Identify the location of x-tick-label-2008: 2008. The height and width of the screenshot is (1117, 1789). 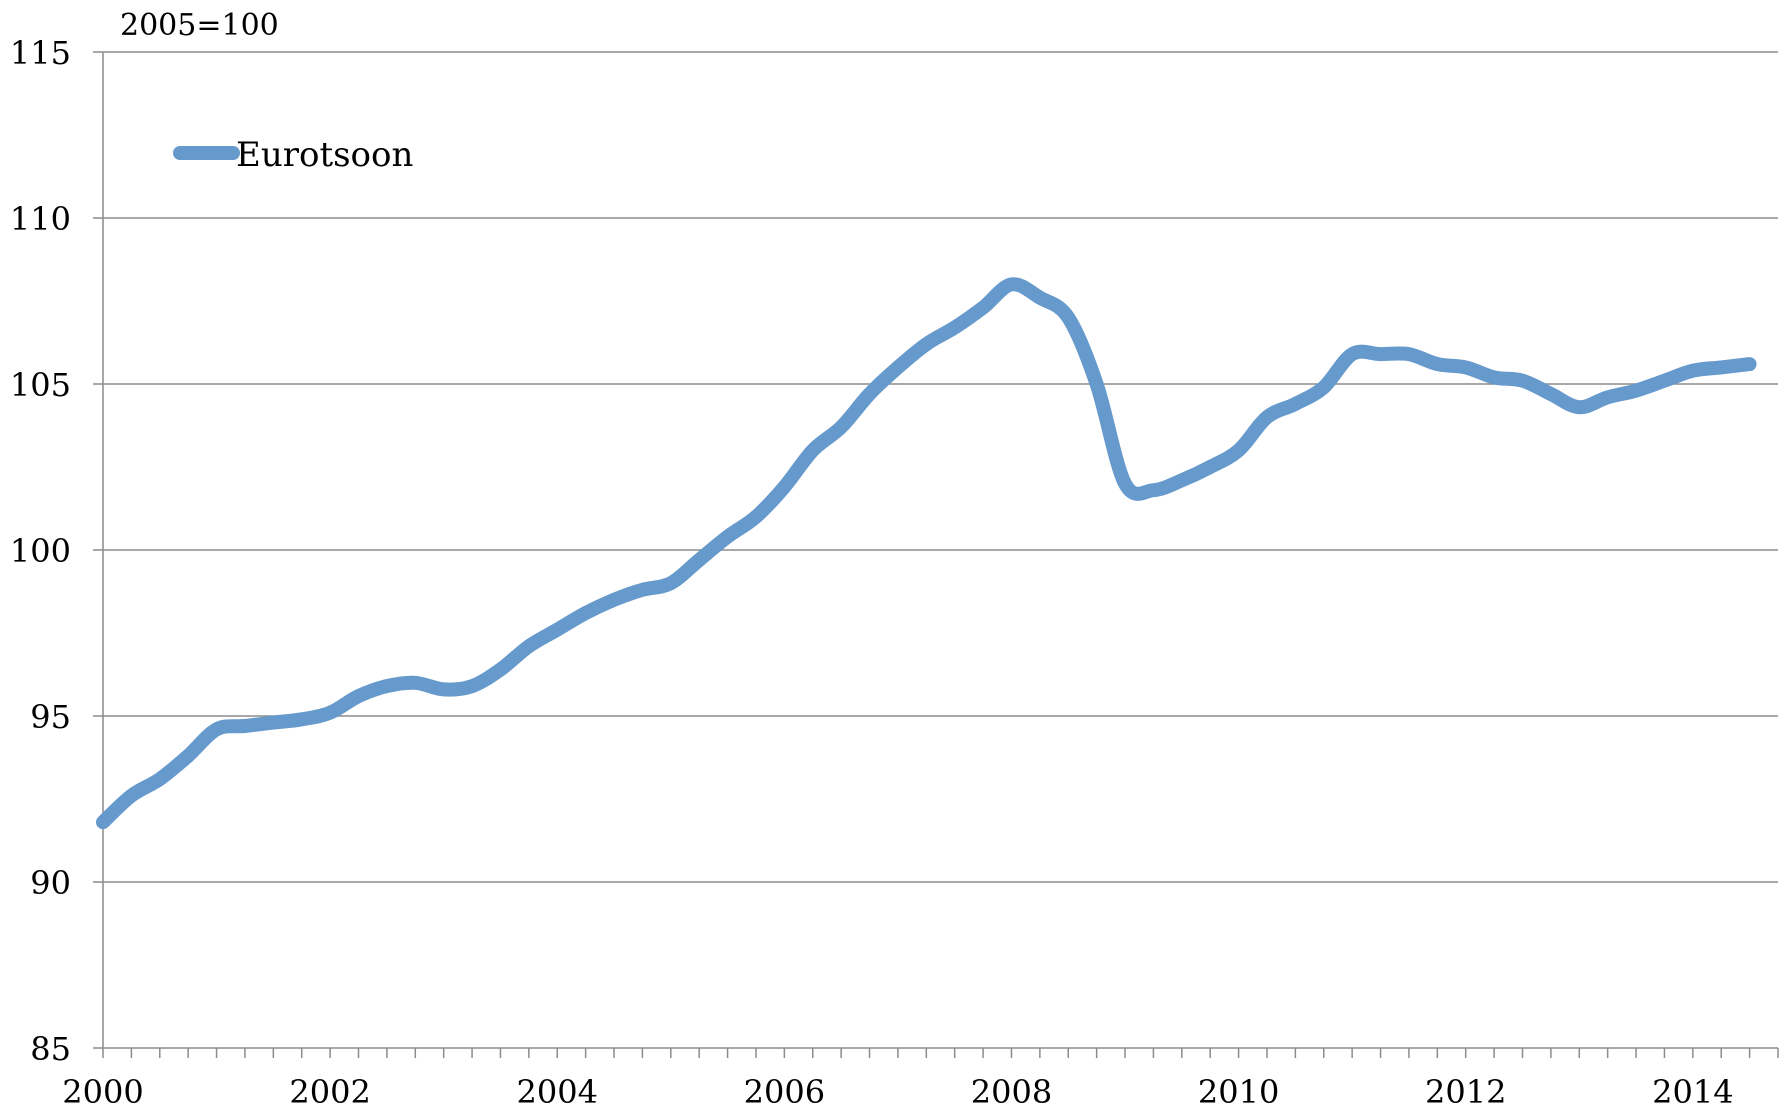
(1011, 1092).